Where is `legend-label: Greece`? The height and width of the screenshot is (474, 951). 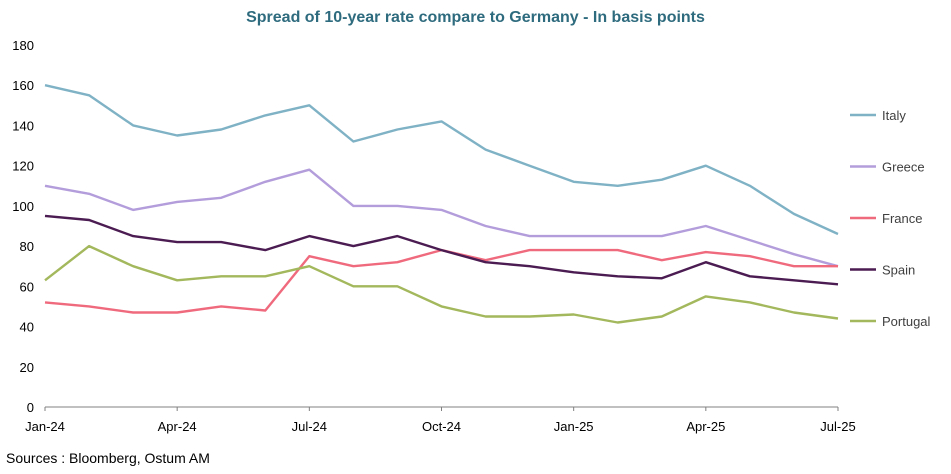
legend-label: Greece is located at coordinates (903, 167).